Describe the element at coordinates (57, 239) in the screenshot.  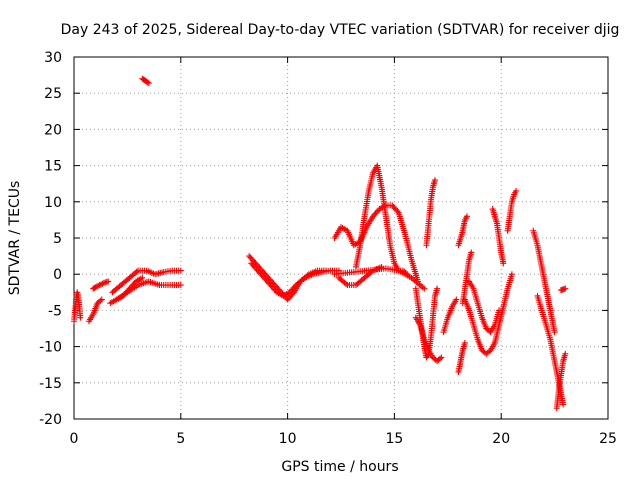
I see `y-tick-label: 5` at that location.